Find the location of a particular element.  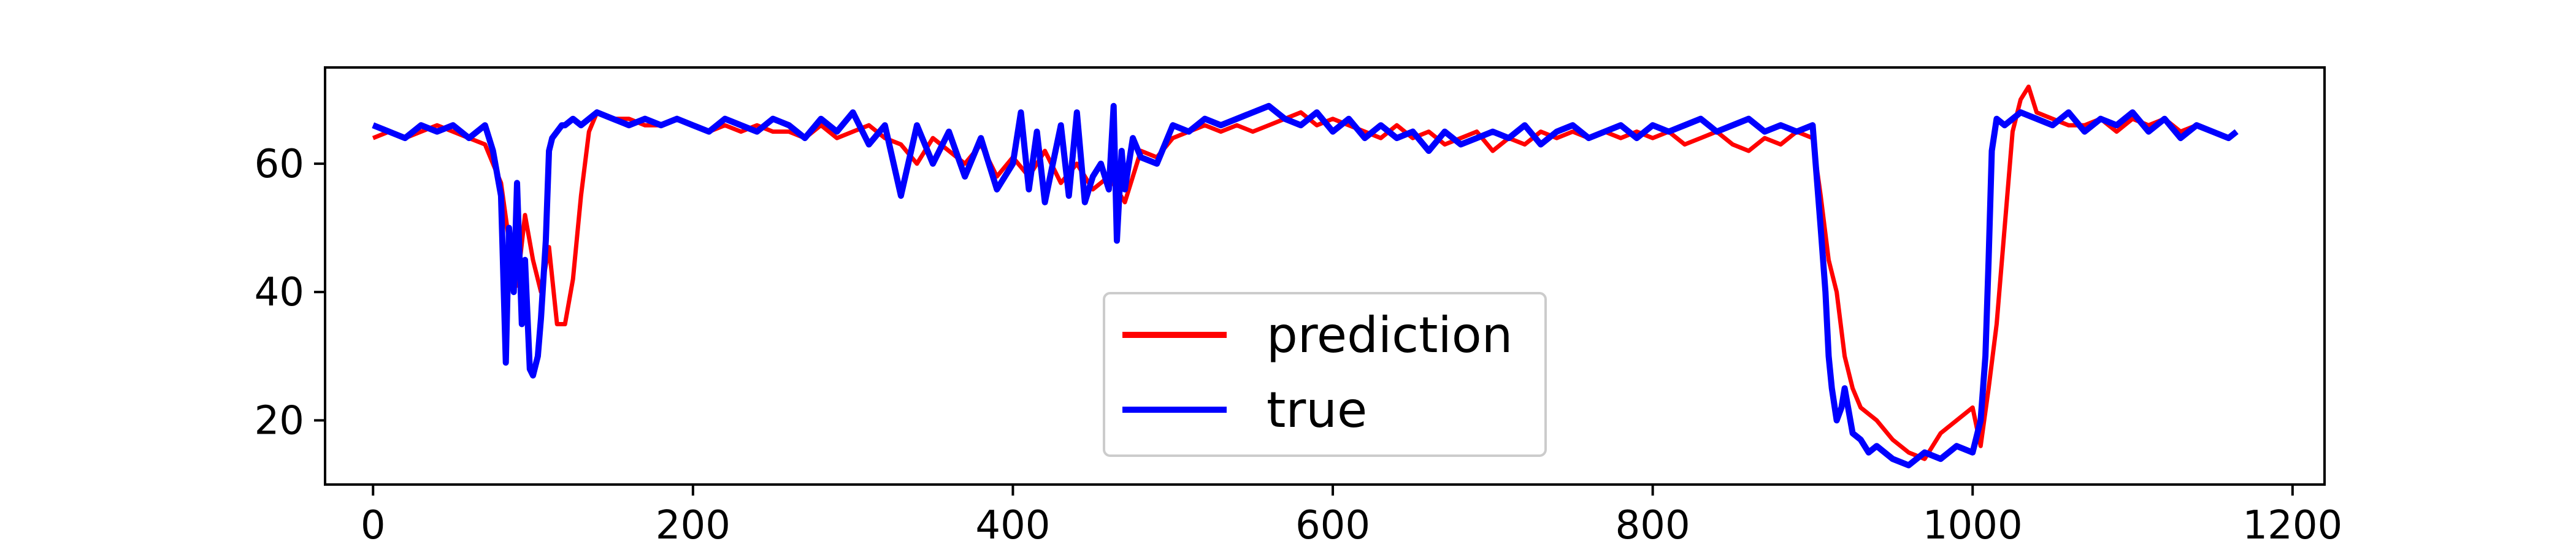

y-axis: 20 40 60 is located at coordinates (290, 292).